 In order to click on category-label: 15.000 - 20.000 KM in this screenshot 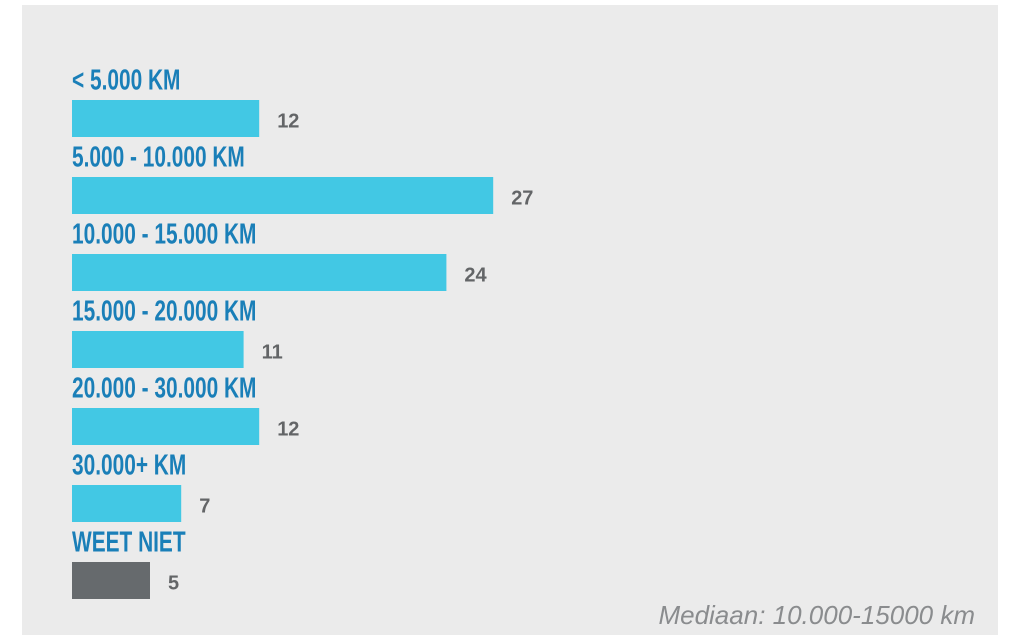, I will do `click(164, 311)`.